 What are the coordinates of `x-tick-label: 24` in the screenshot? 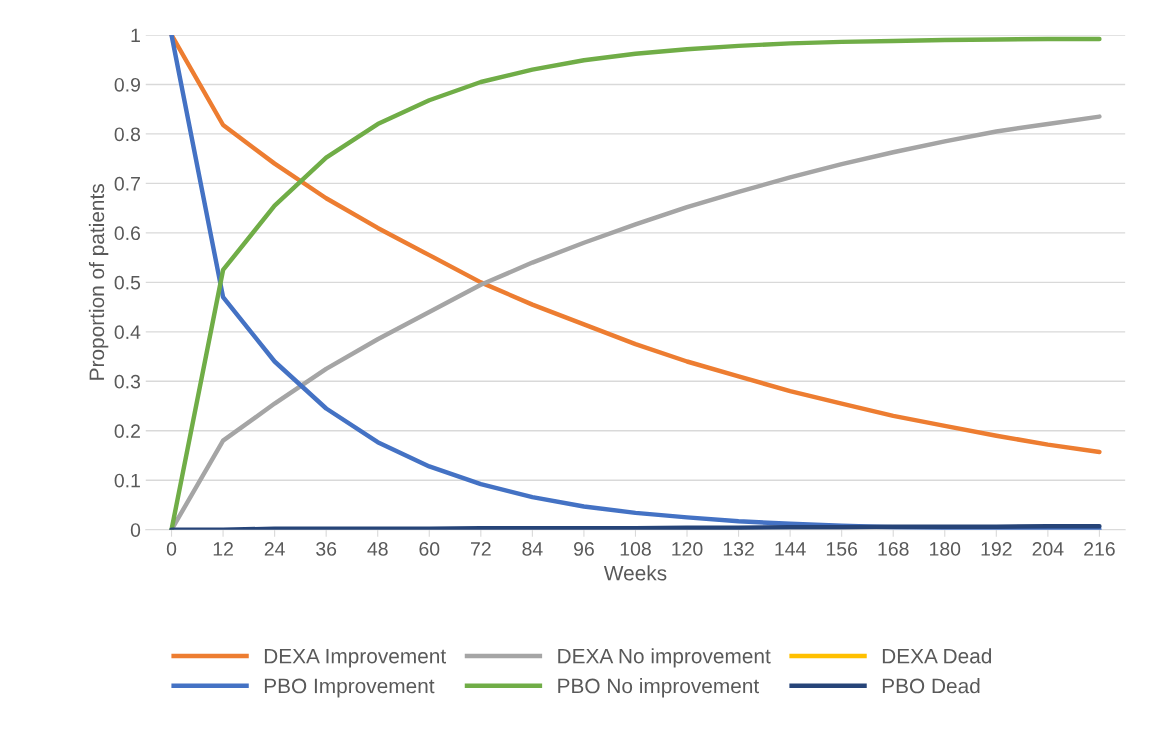 It's located at (274, 549).